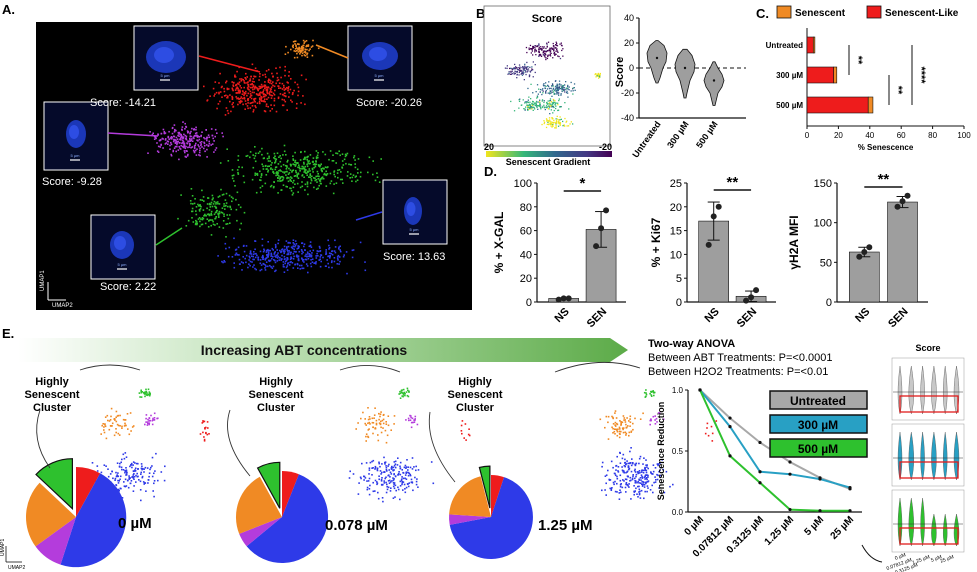 This screenshot has width=977, height=572. I want to click on pie-slice-blue, so click(491, 518).